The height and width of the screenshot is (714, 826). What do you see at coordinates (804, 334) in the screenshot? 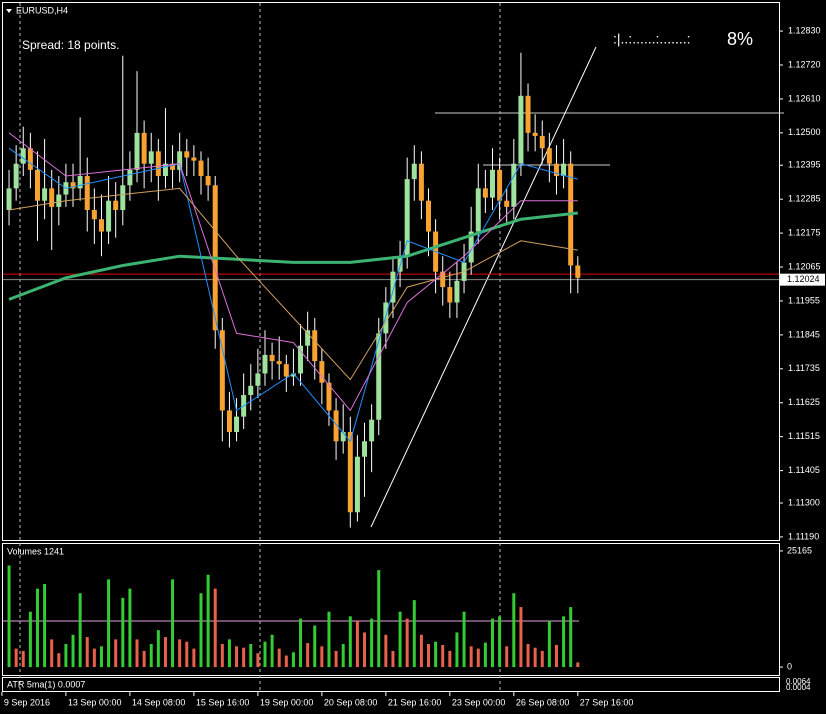
I see `y-tick-label: 1.11845` at bounding box center [804, 334].